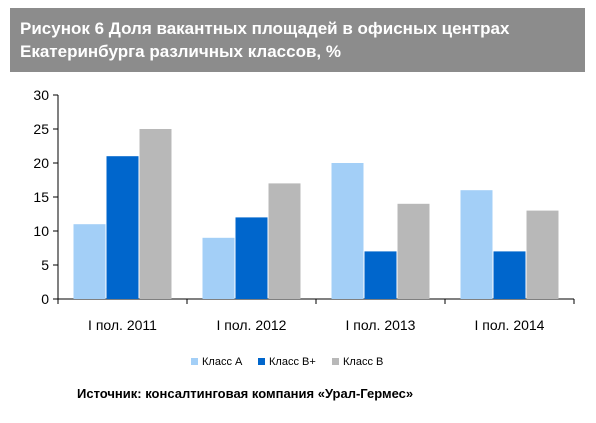 Image resolution: width=596 pixels, height=423 pixels. I want to click on y-tick-label: 15, so click(41, 197).